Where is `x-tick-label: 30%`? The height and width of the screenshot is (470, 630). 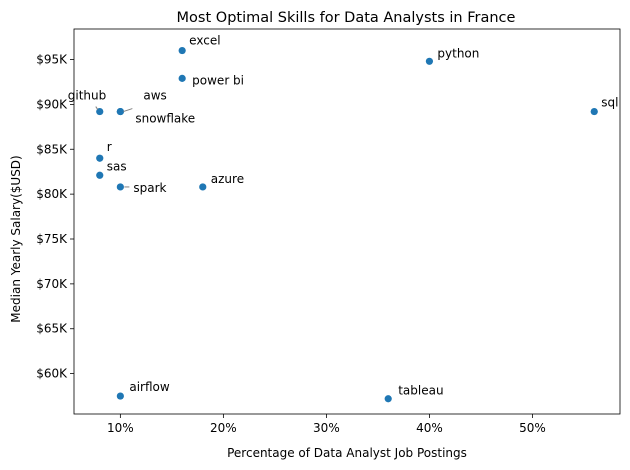
x-tick-label: 30% is located at coordinates (326, 428).